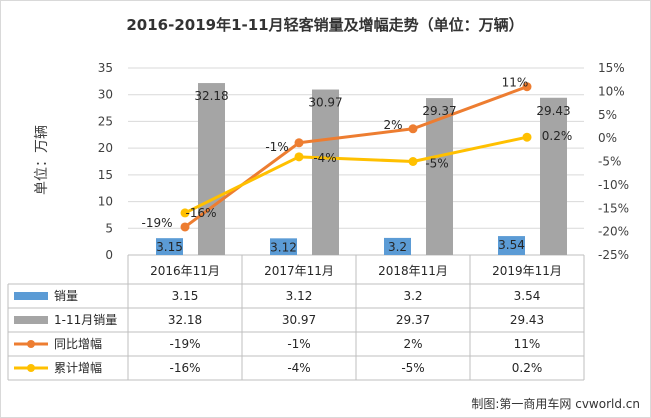  I want to click on table-cell: 3.54, so click(527, 296).